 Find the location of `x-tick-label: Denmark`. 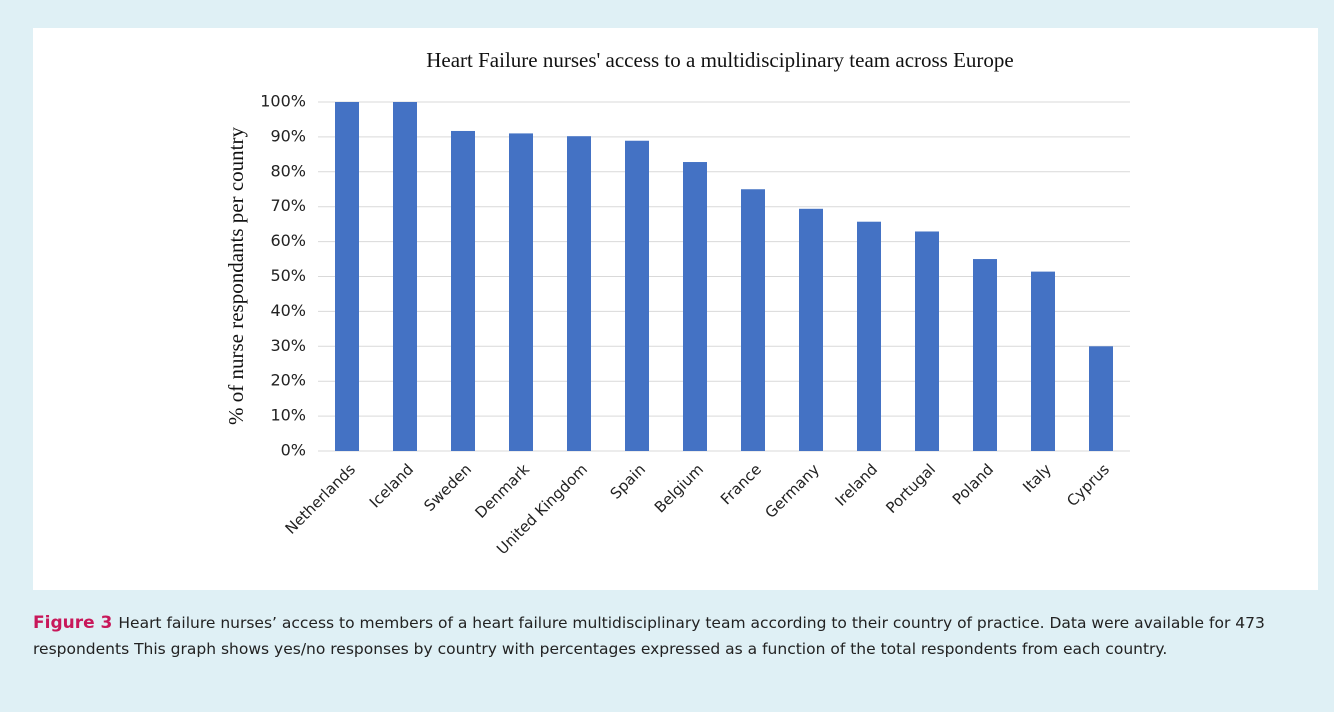

x-tick-label: Denmark is located at coordinates (503, 491).